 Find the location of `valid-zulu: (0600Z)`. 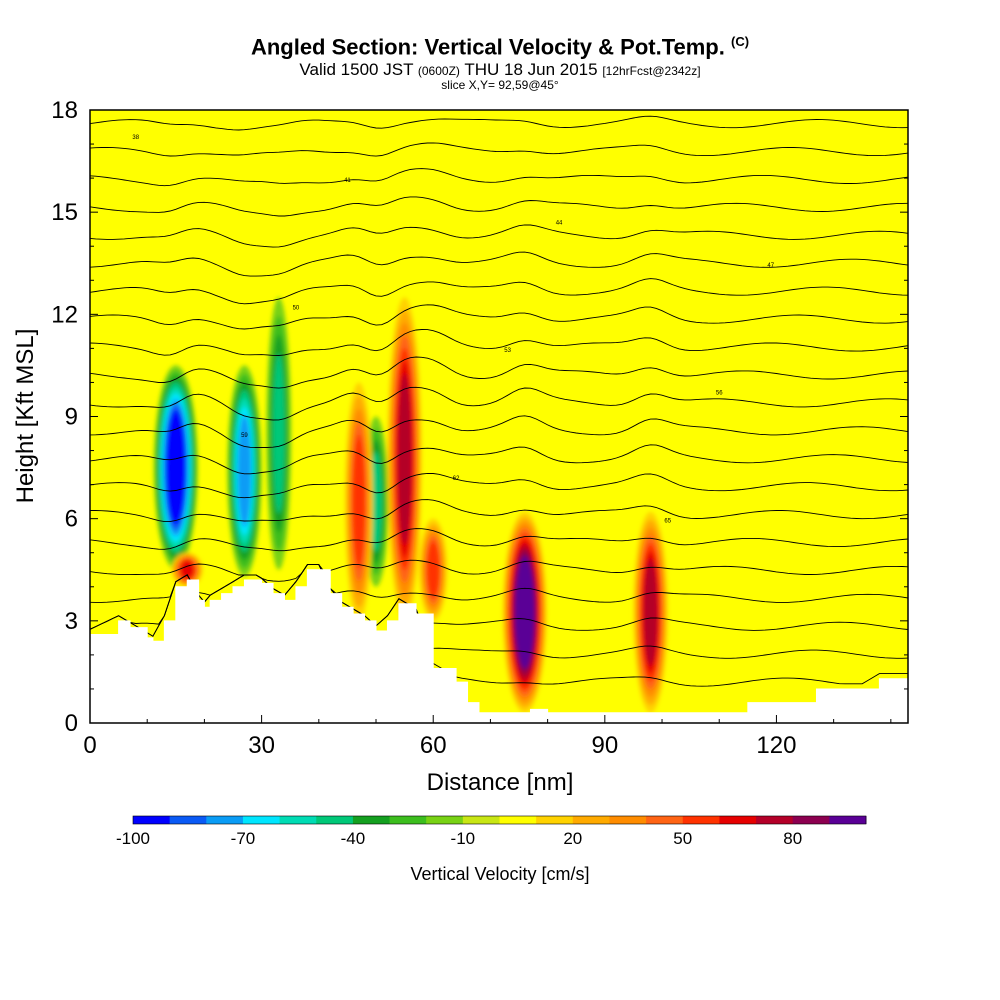

valid-zulu: (0600Z) is located at coordinates (438, 71).